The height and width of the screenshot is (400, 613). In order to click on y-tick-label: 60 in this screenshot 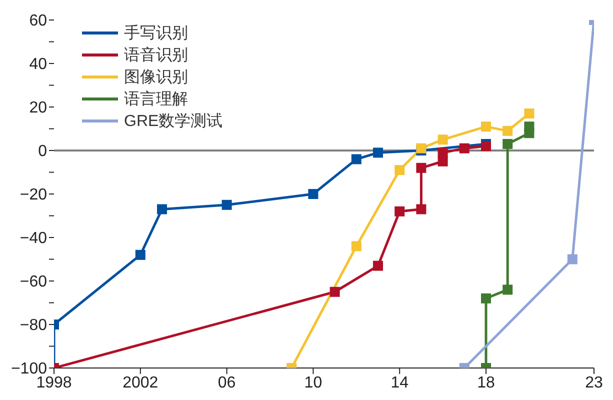, I will do `click(38, 21)`.